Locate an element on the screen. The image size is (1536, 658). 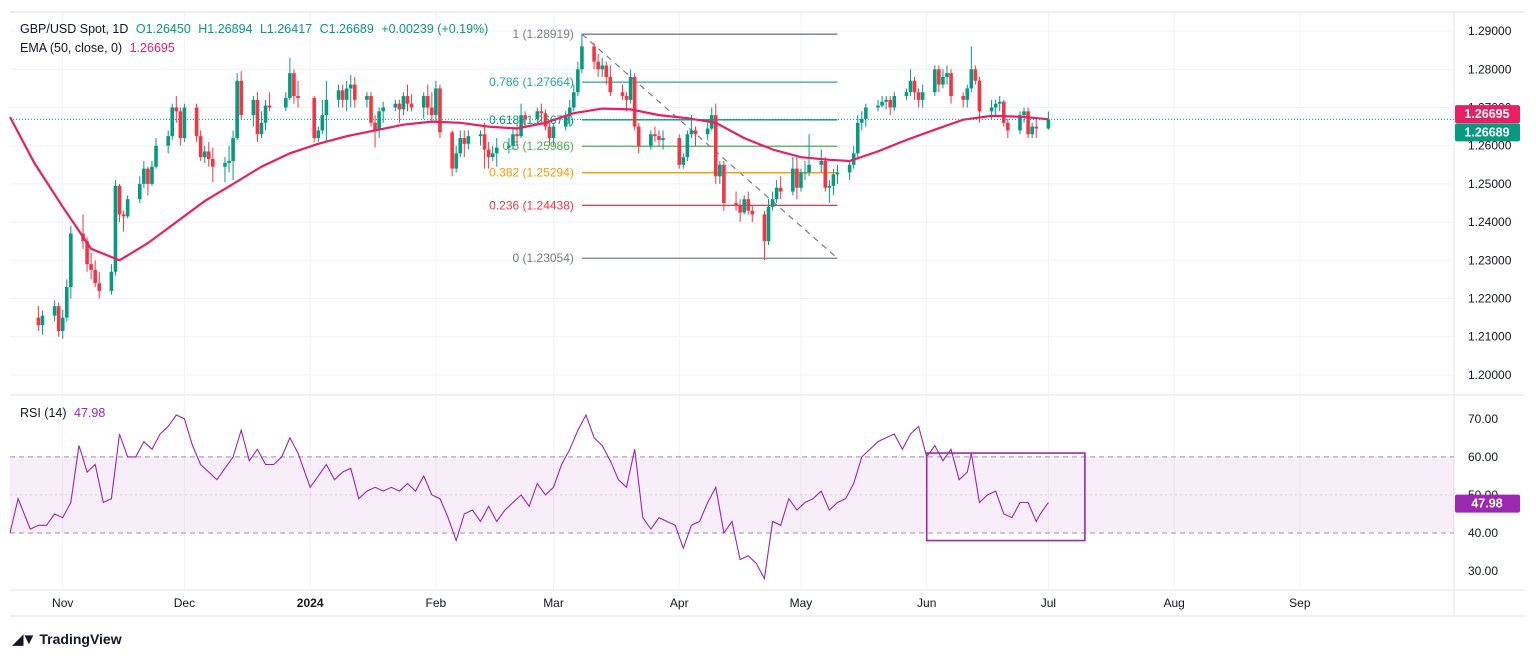
symbol-title: GBP/USD Spot, 1D is located at coordinates (74, 29).